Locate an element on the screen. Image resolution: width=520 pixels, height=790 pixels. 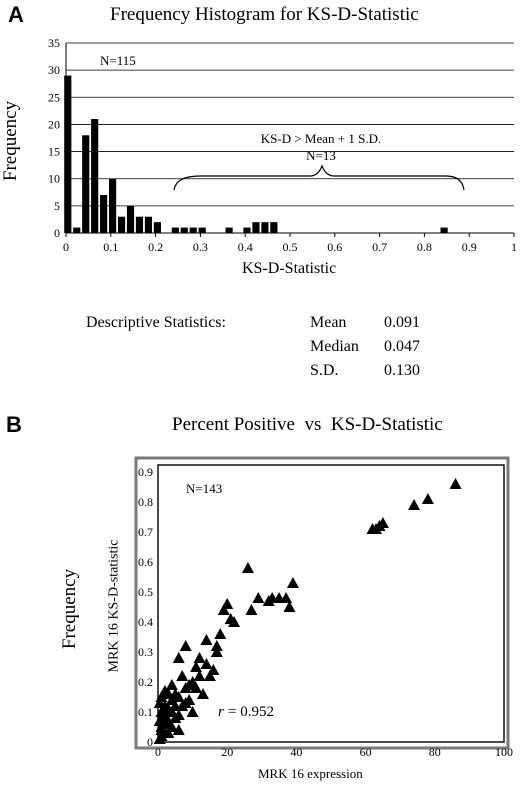
scatter-y-tick-label: 0 is located at coordinates (150, 742).